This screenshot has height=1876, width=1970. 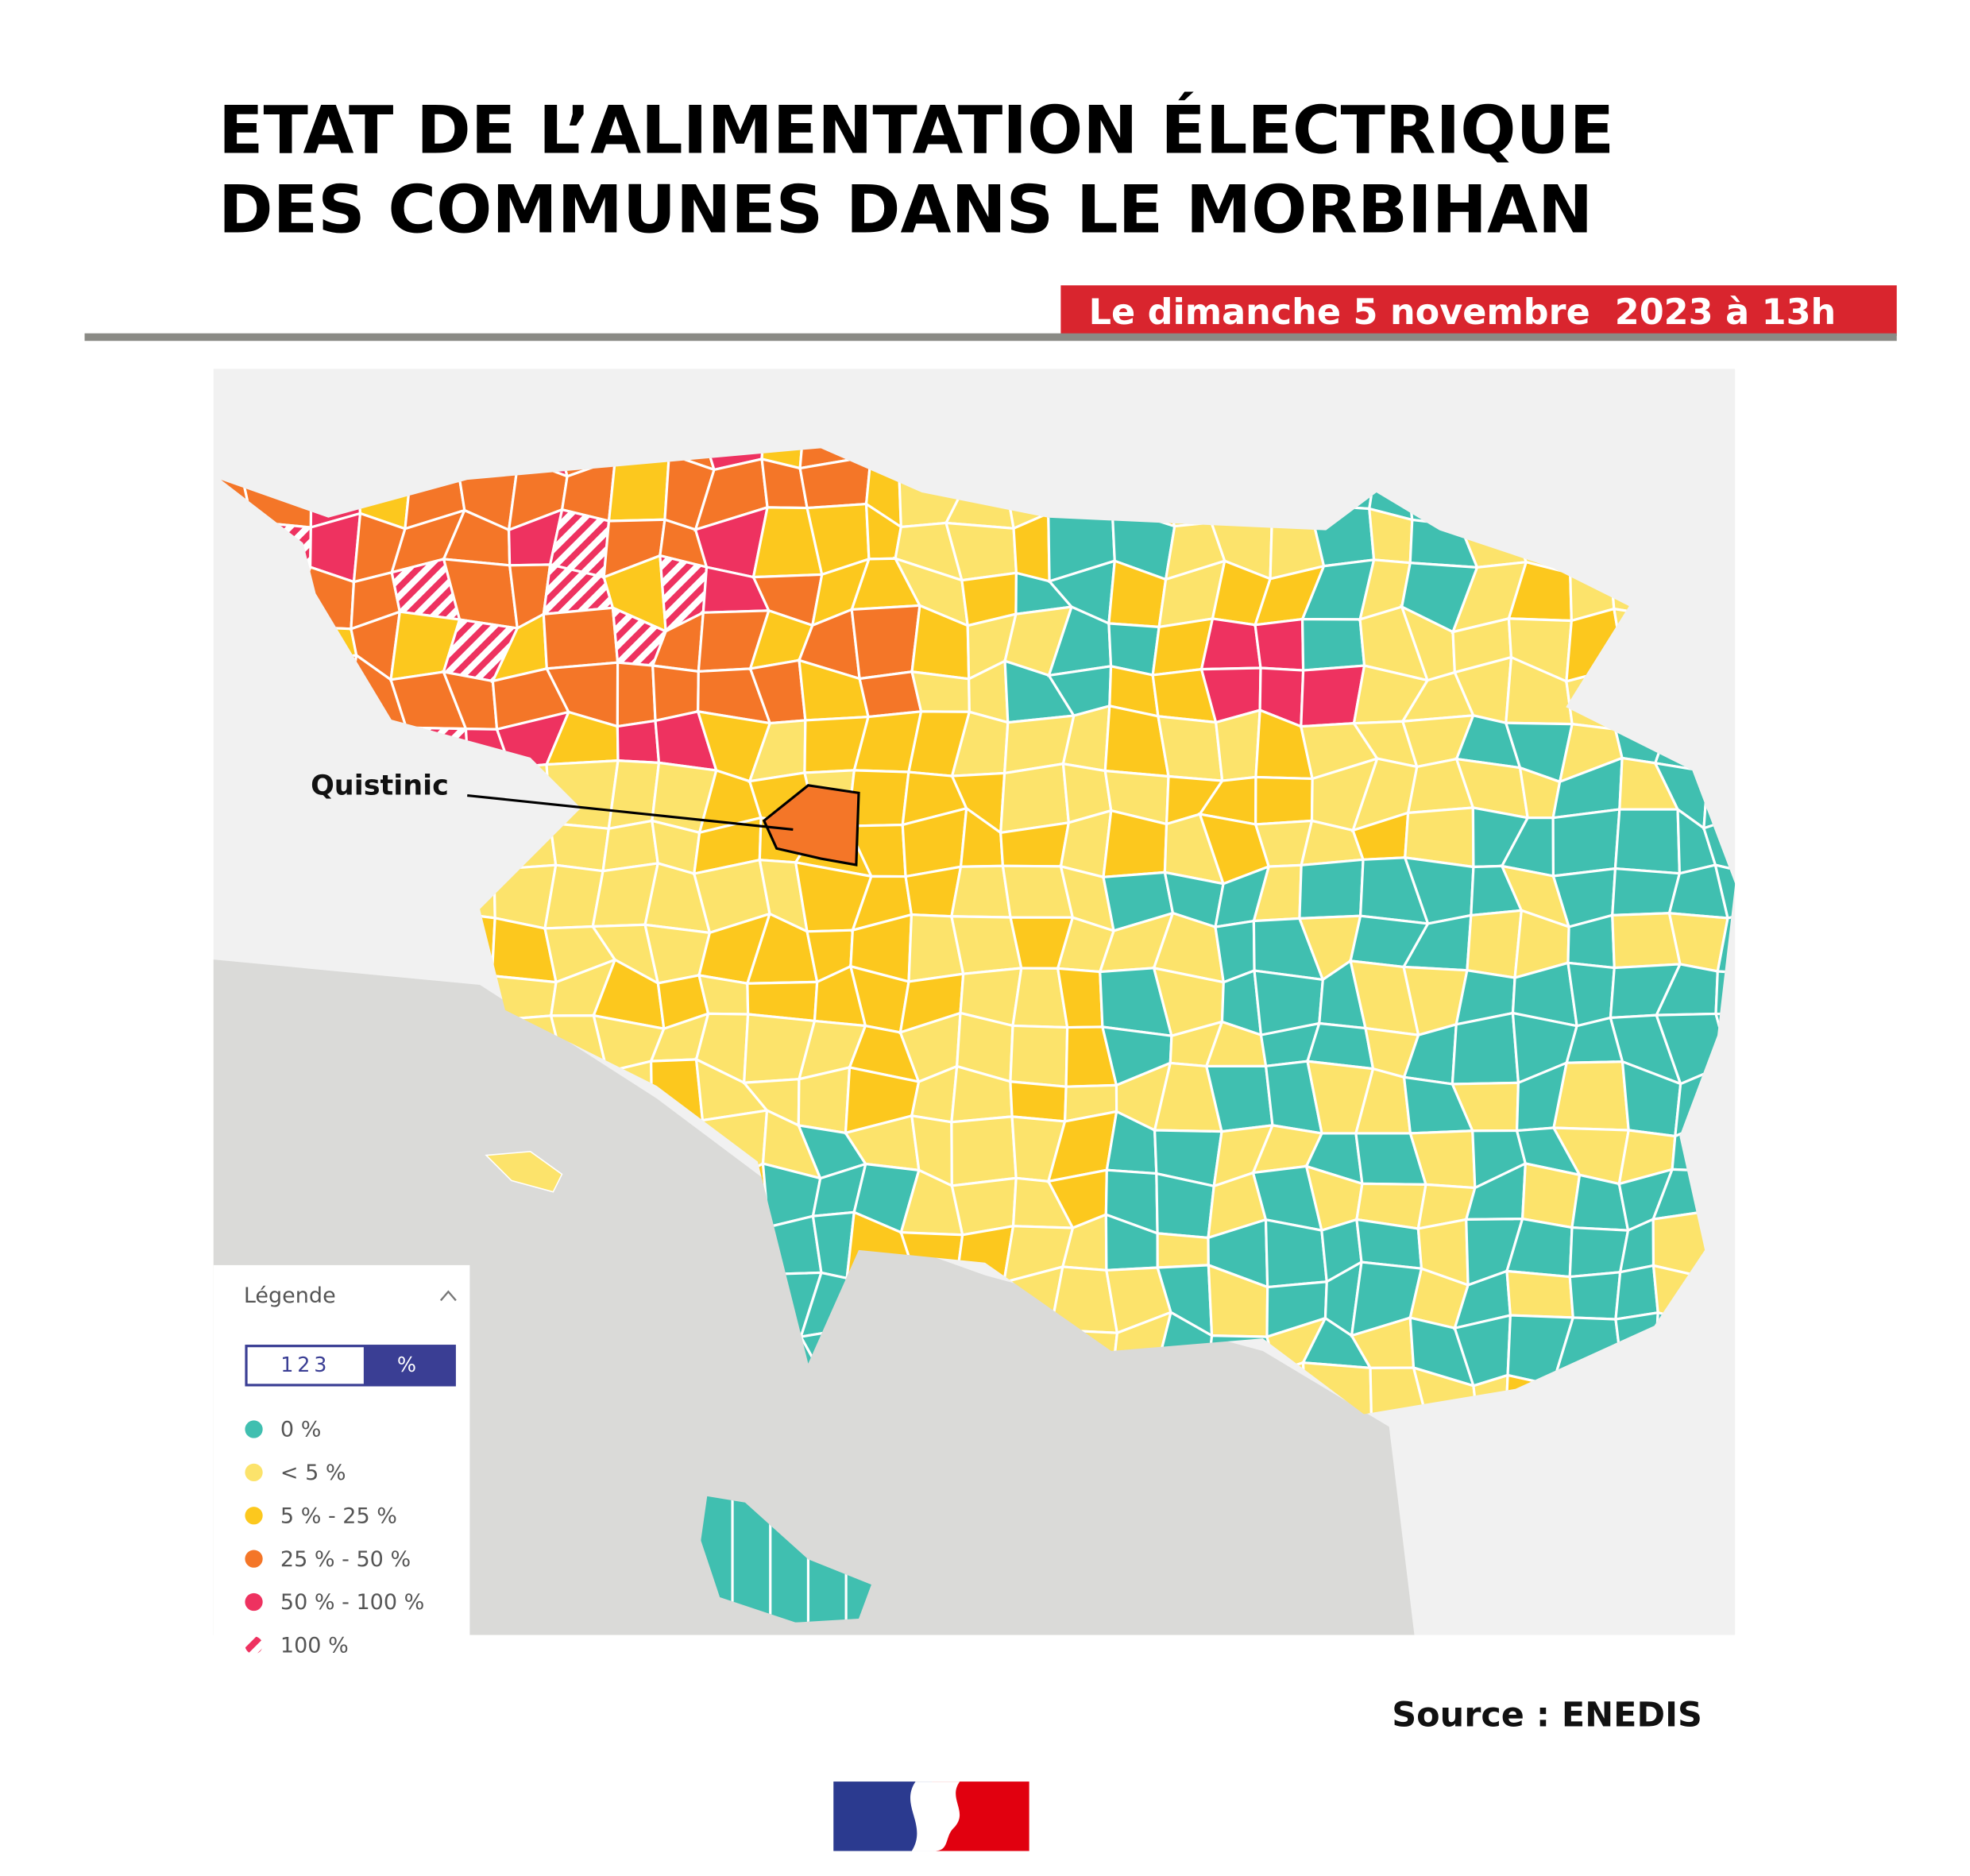 What do you see at coordinates (935, 1816) in the screenshot?
I see `logo-profile` at bounding box center [935, 1816].